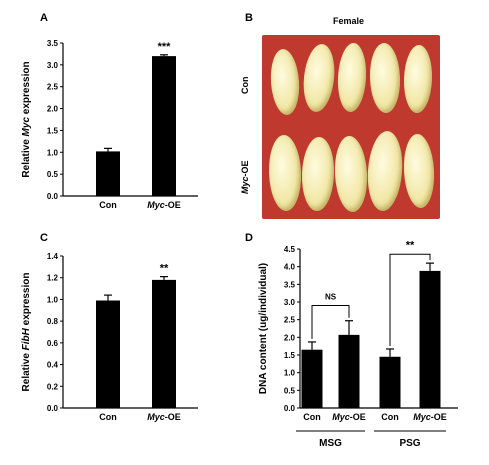 The width and height of the screenshot is (489, 465). What do you see at coordinates (53, 152) in the screenshot?
I see `y-tick-label-a: 1.0` at bounding box center [53, 152].